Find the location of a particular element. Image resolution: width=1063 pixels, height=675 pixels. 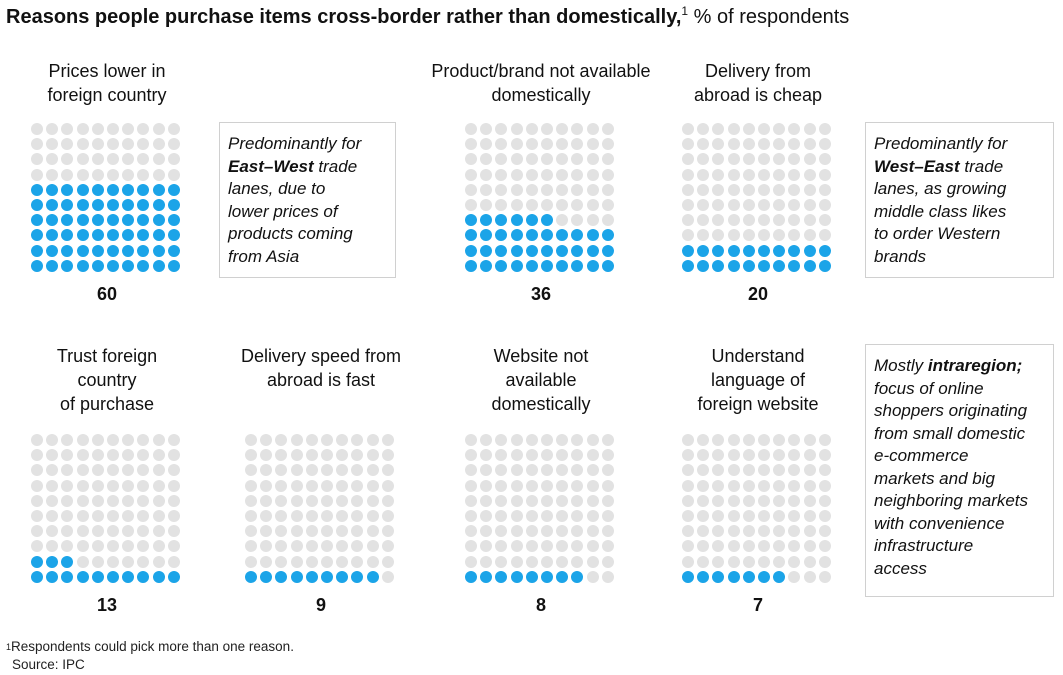

panel-label-line: foreign country is located at coordinates (107, 95).